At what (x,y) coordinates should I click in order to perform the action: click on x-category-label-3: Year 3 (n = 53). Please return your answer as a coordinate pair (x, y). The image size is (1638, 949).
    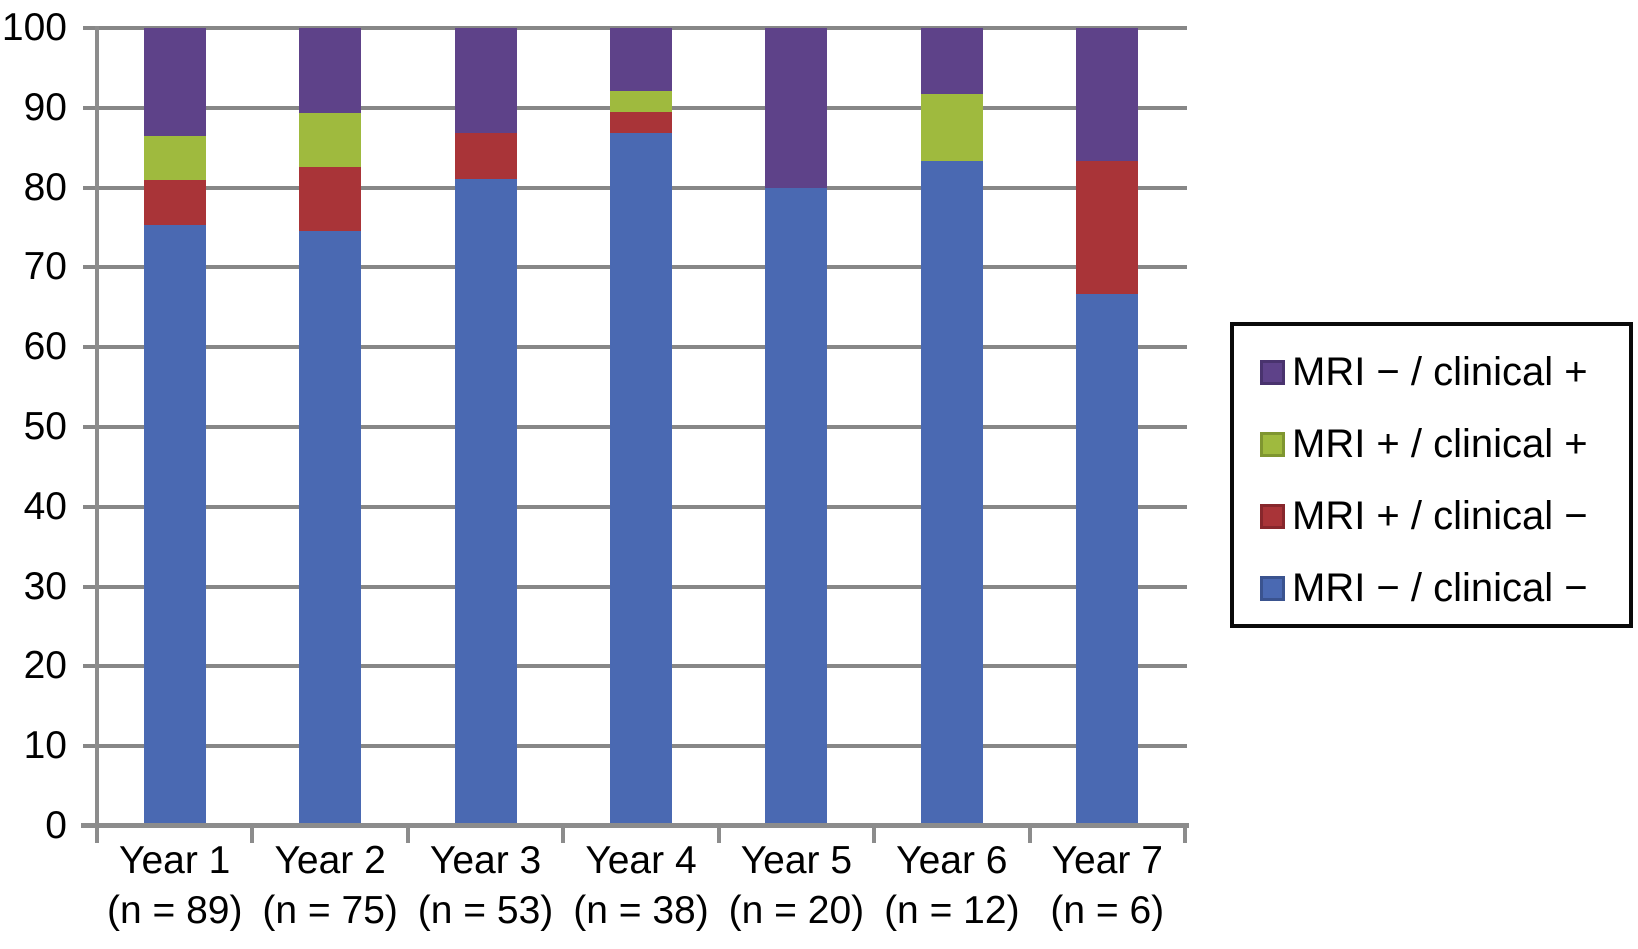
    Looking at the image, I should click on (485, 885).